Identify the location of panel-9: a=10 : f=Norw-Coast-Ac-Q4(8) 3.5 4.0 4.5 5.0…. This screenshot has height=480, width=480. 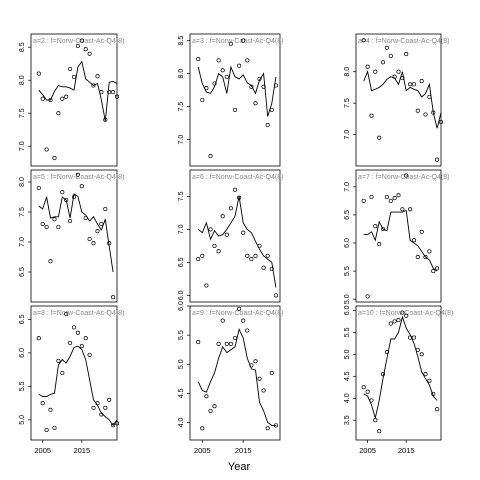
(398, 380).